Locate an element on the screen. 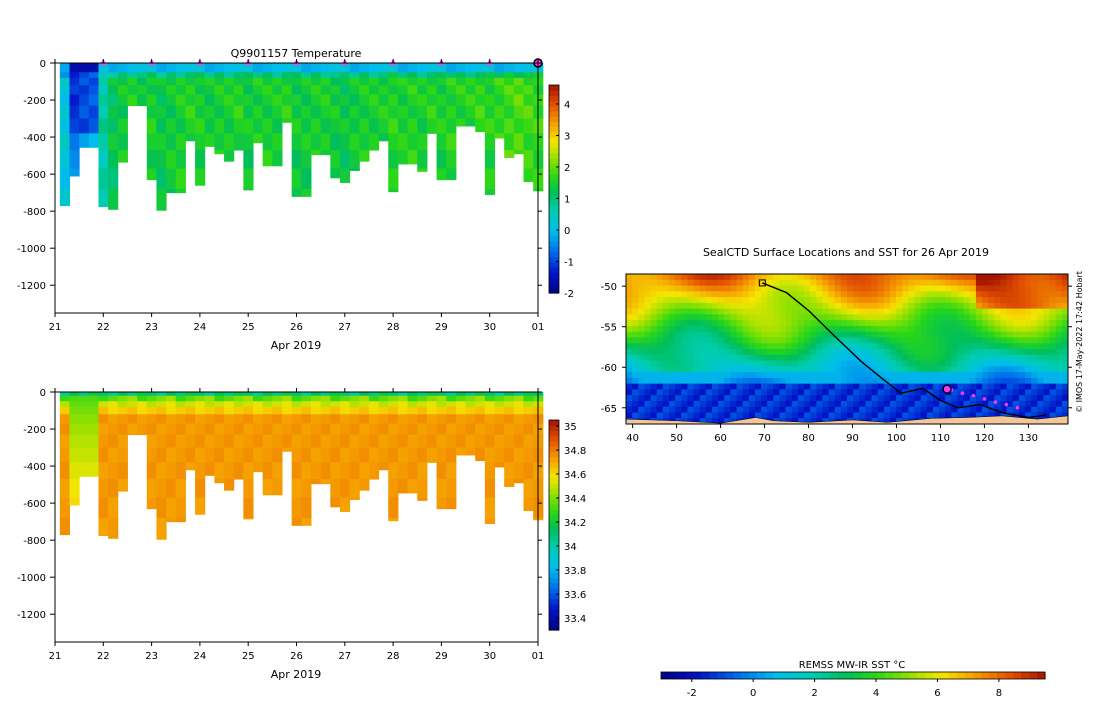 The image size is (1100, 704). map-lon-axis: 40 50 60 70 80 90 100 110 120 130 is located at coordinates (832, 434).